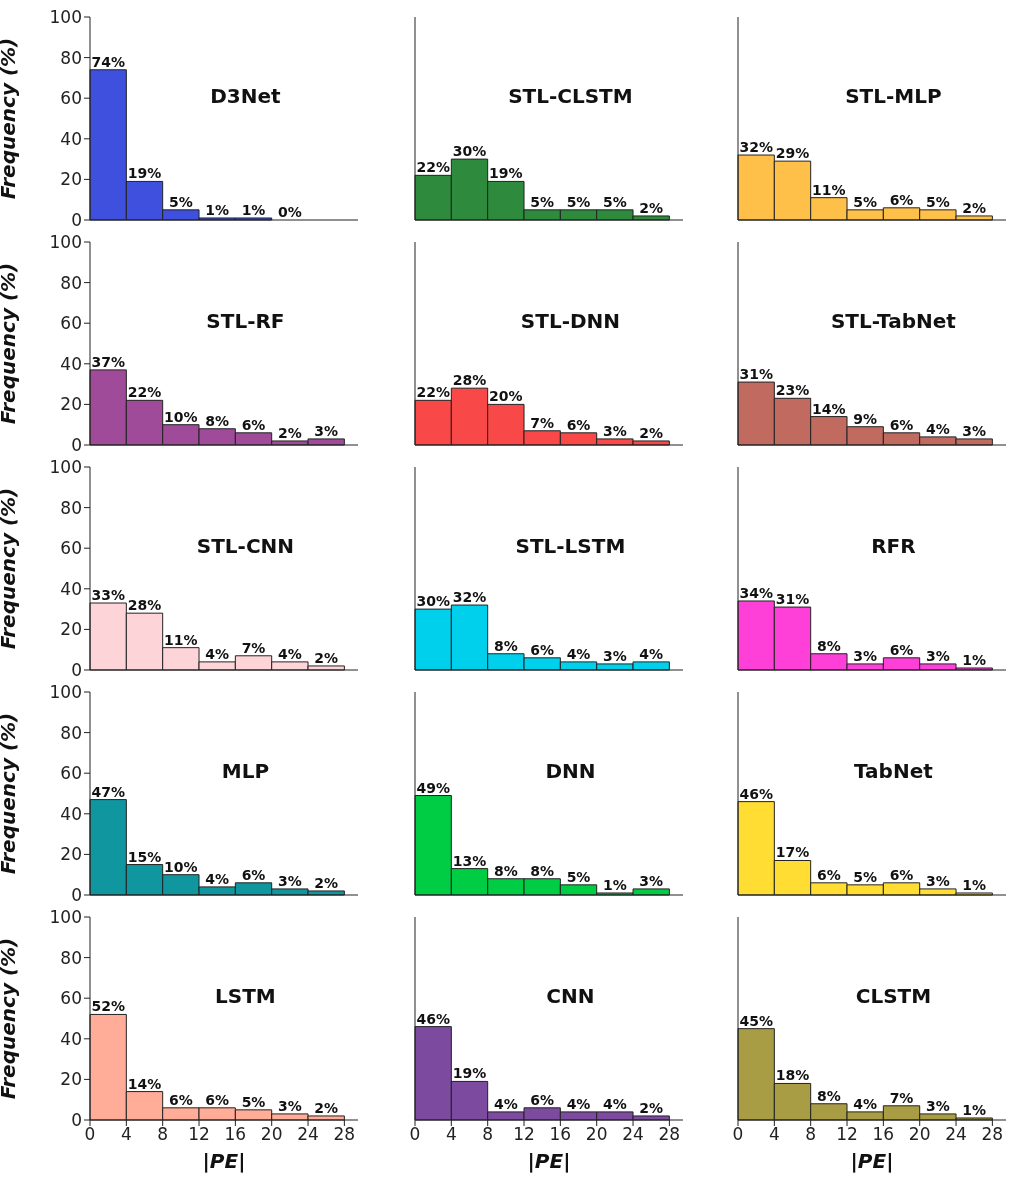 This screenshot has height=1183, width=1010. I want to click on data-label: 22%, so click(433, 392).